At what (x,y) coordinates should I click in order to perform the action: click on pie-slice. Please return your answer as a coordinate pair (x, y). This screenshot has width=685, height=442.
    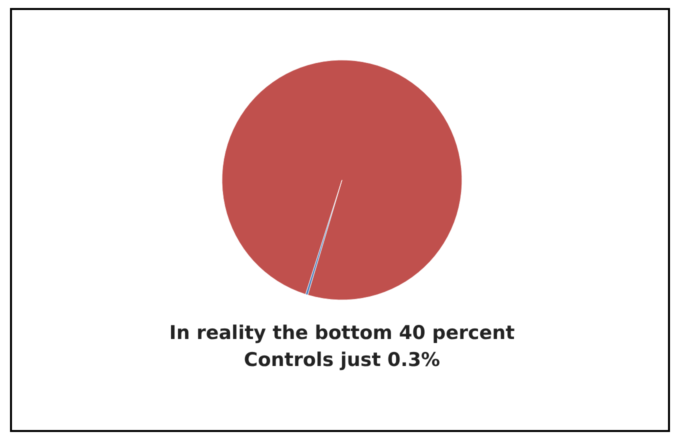
    Looking at the image, I should click on (323, 238).